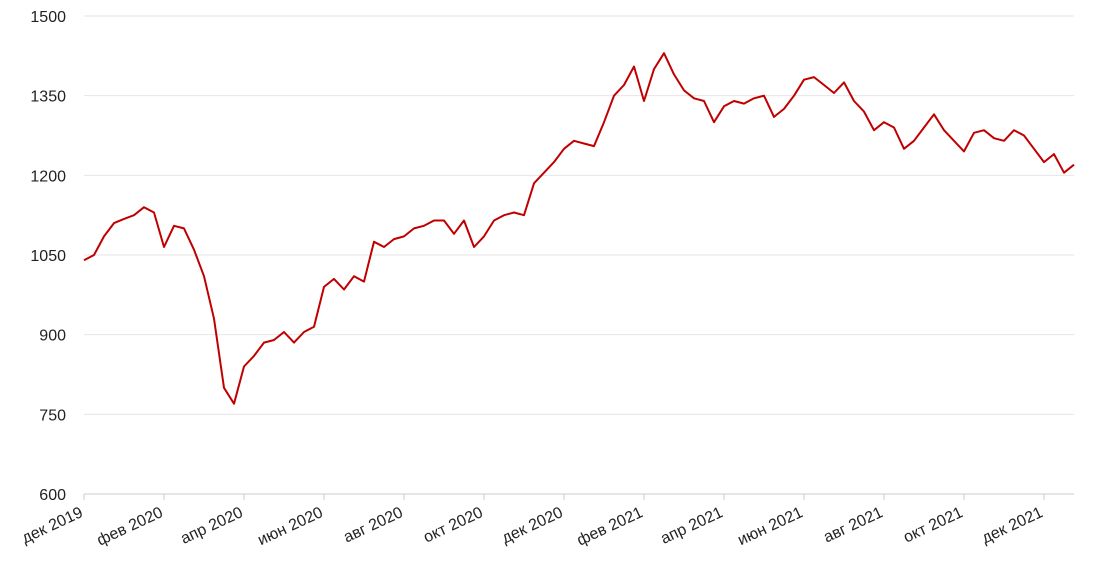 The height and width of the screenshot is (574, 1100). I want to click on x-tick-label: окт 2020, so click(453, 525).